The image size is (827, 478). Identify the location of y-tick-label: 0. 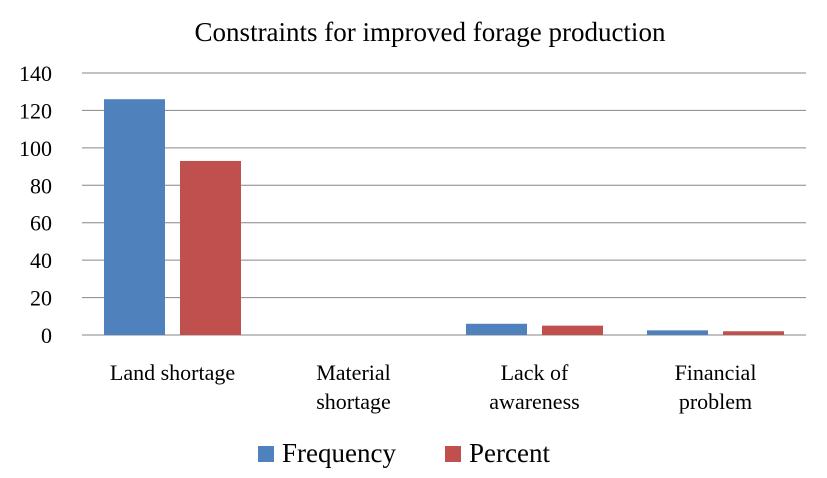
(46, 335).